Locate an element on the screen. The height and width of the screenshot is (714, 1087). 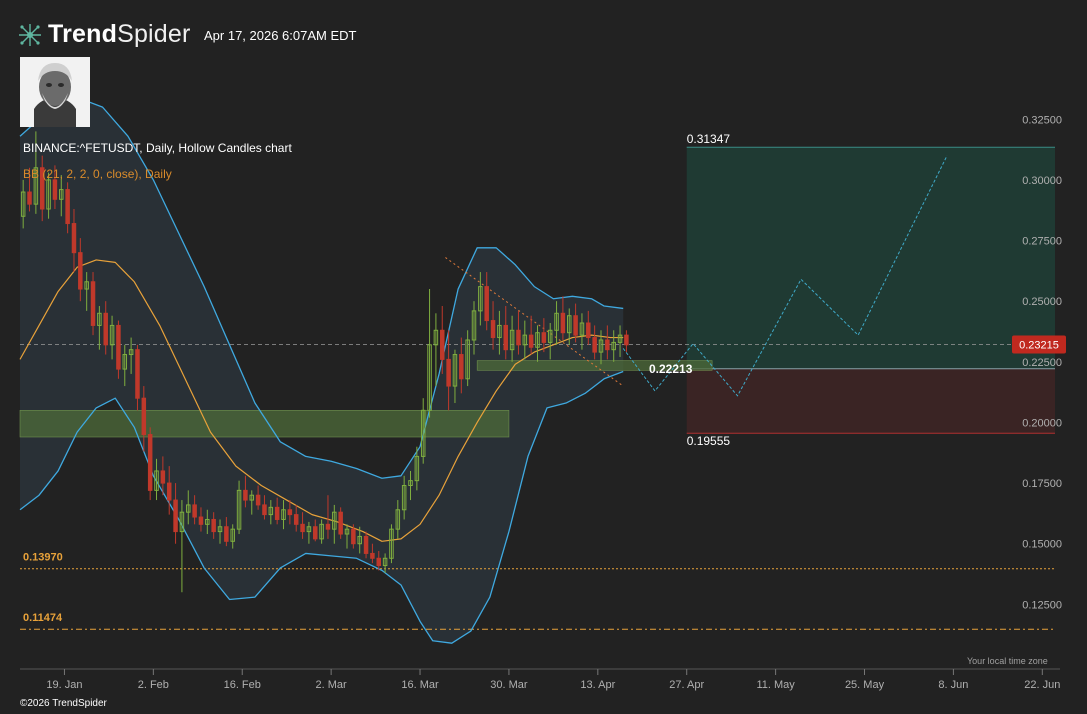
downtrend-line is located at coordinates (534, 322).